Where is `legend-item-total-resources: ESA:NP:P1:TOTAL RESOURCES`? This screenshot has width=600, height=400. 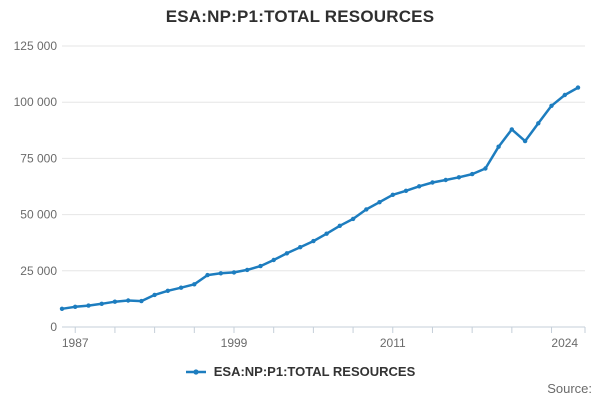
legend-item-total-resources: ESA:NP:P1:TOTAL RESOURCES is located at coordinates (300, 371).